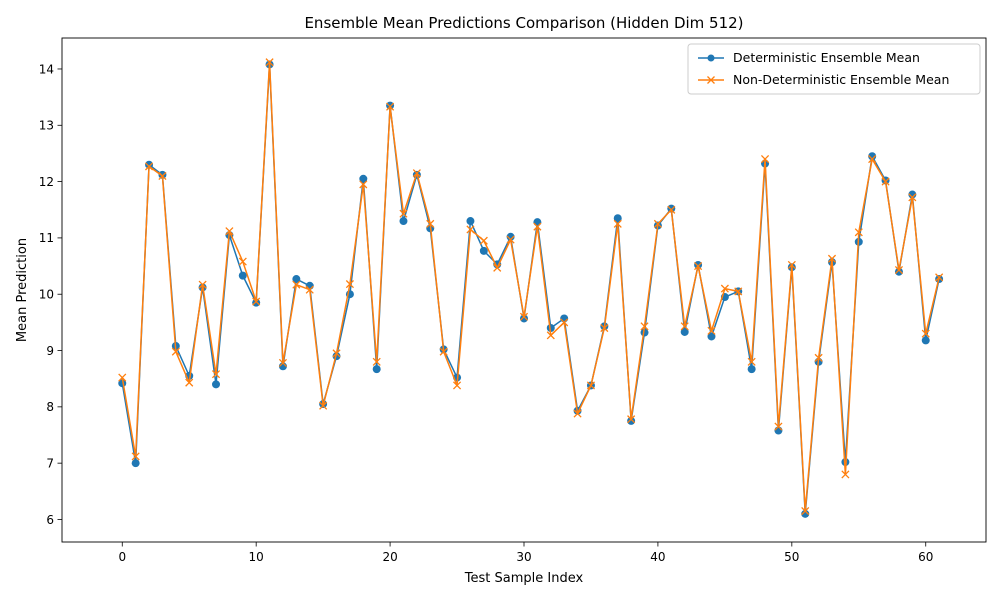  I want to click on x-tick-label: 50, so click(791, 557).